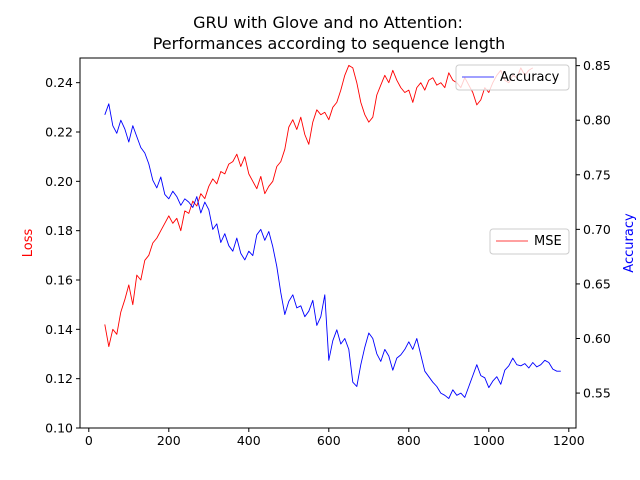 This screenshot has height=480, width=640. Describe the element at coordinates (59, 230) in the screenshot. I see `y-left-tick-label: 0.18` at that location.